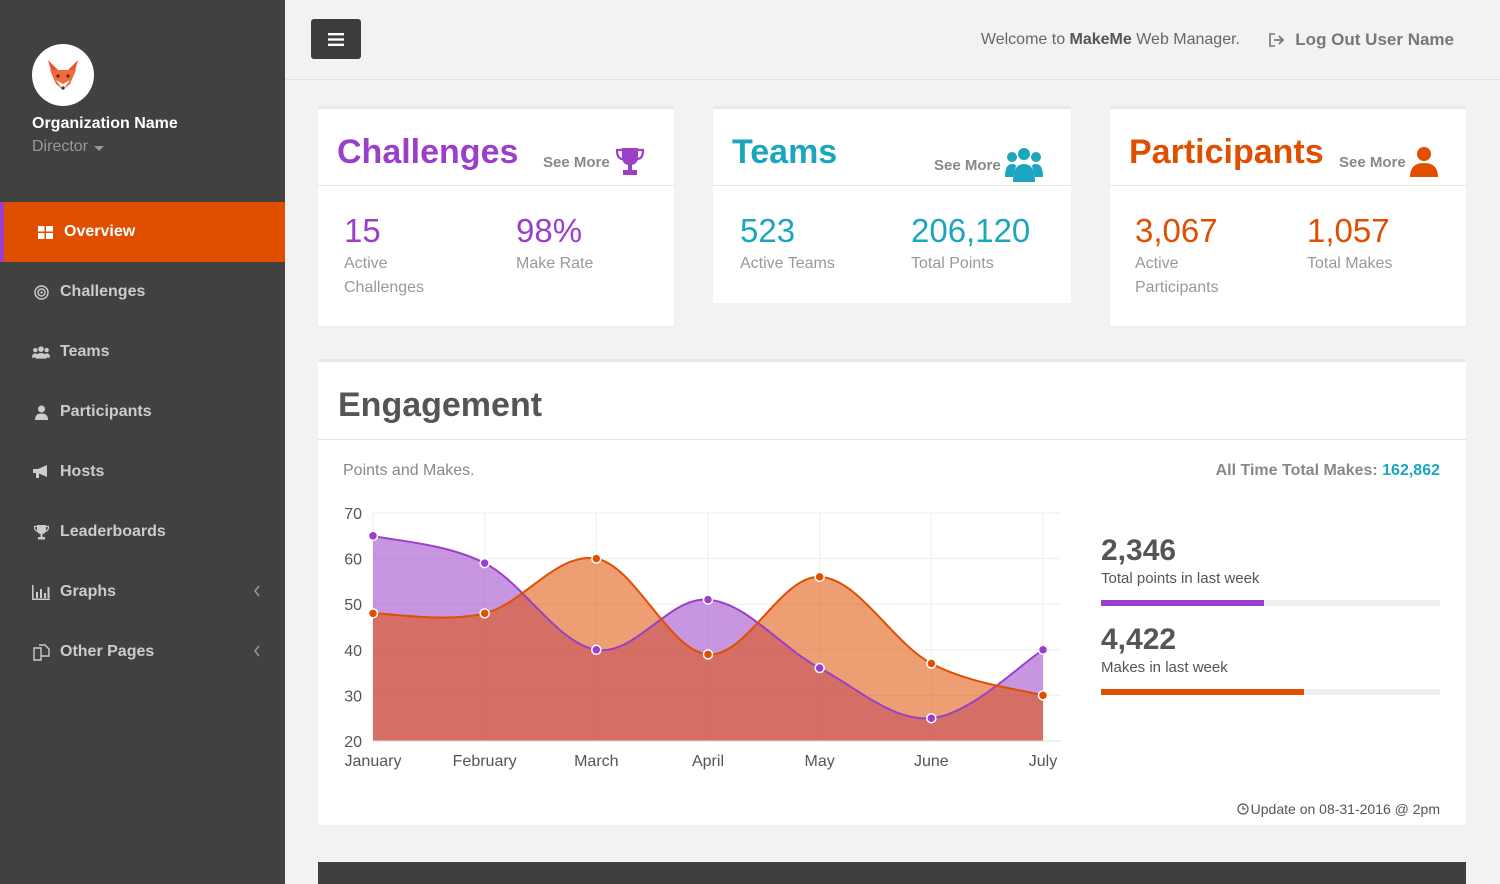 Image resolution: width=1500 pixels, height=884 pixels. I want to click on stat-make-rate: 98% Make Rate, so click(554, 244).